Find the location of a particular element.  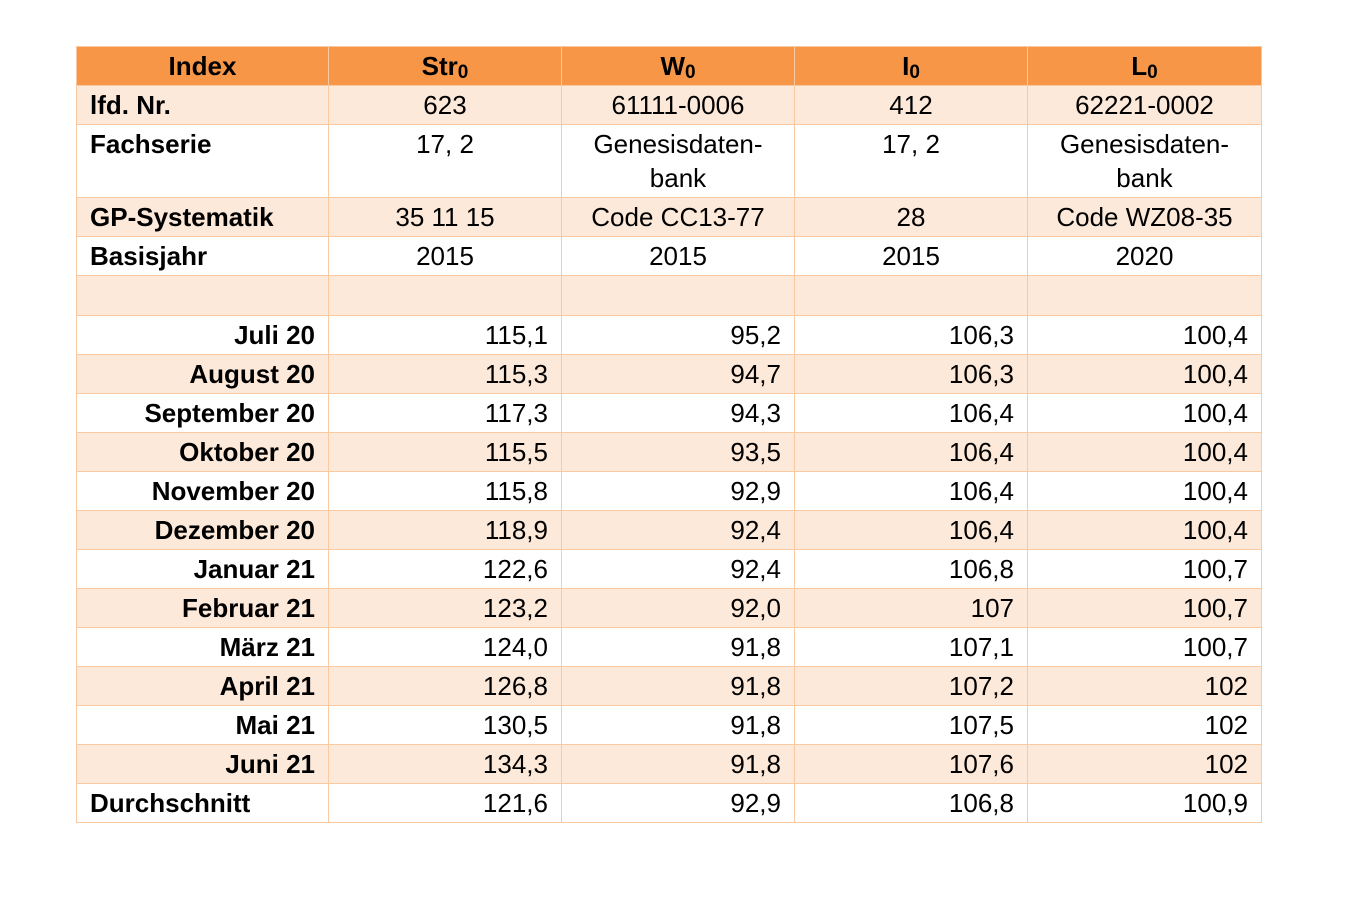

average-row: Durchschnitt 121,6 92,9 106,8 100,9 is located at coordinates (669, 803).